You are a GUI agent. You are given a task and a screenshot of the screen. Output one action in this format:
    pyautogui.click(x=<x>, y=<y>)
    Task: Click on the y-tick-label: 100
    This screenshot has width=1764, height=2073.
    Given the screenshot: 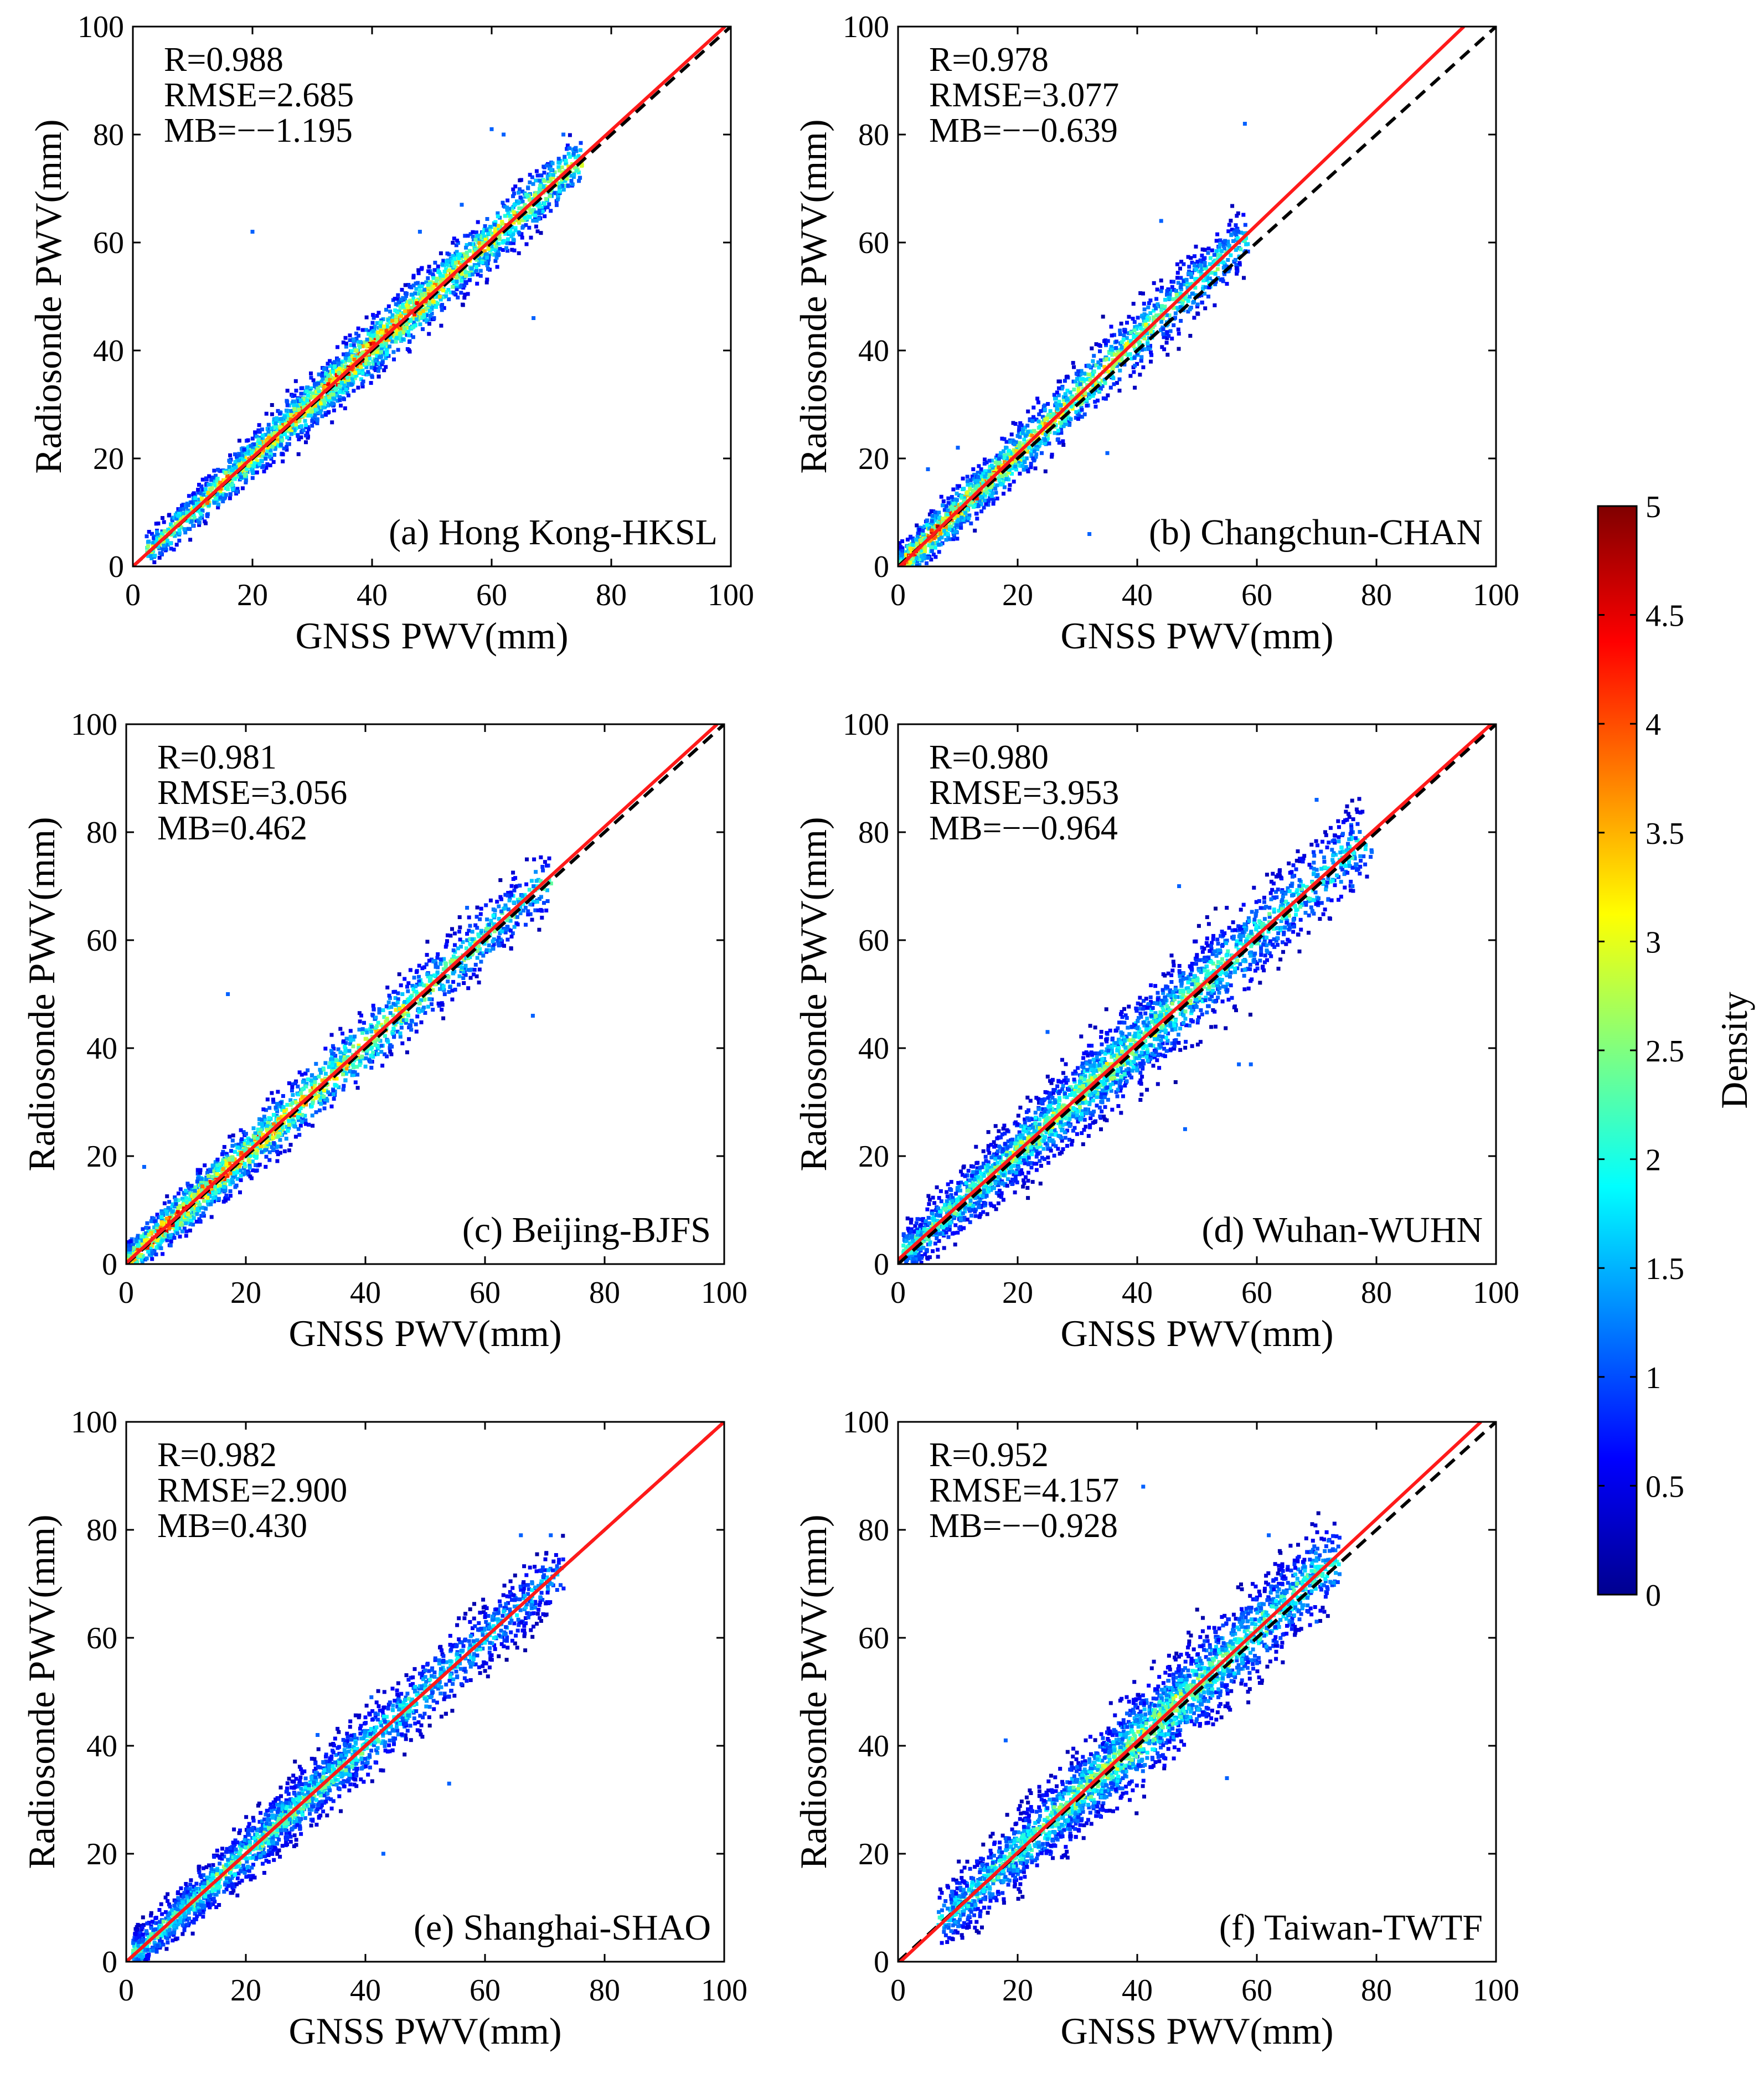 What is the action you would take?
    pyautogui.click(x=101, y=27)
    